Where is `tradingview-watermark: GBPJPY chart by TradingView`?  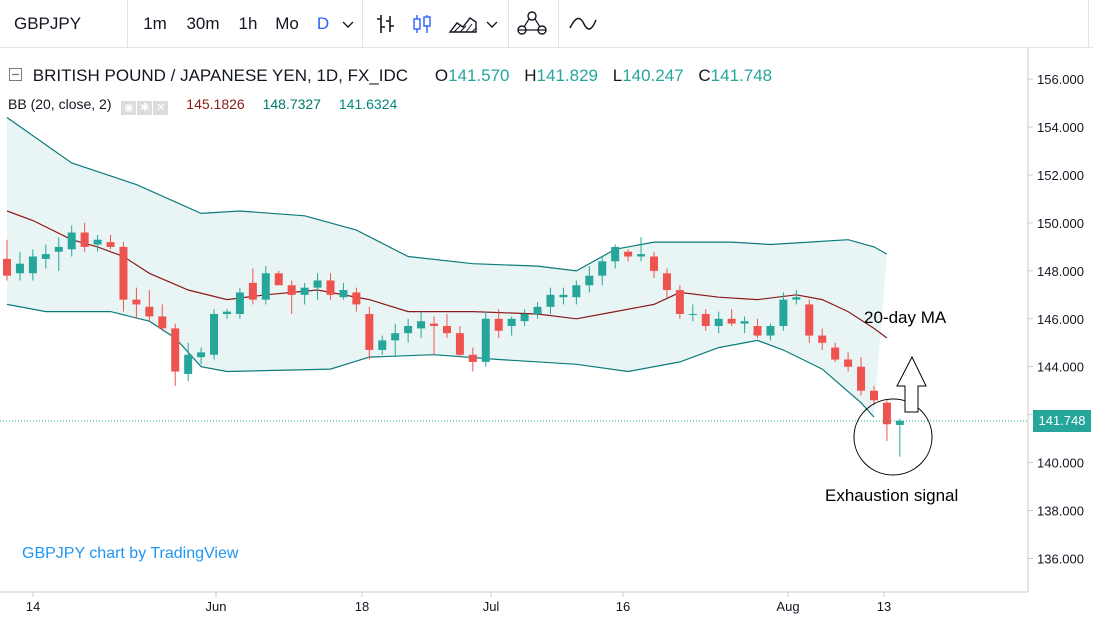 tradingview-watermark: GBPJPY chart by TradingView is located at coordinates (130, 553).